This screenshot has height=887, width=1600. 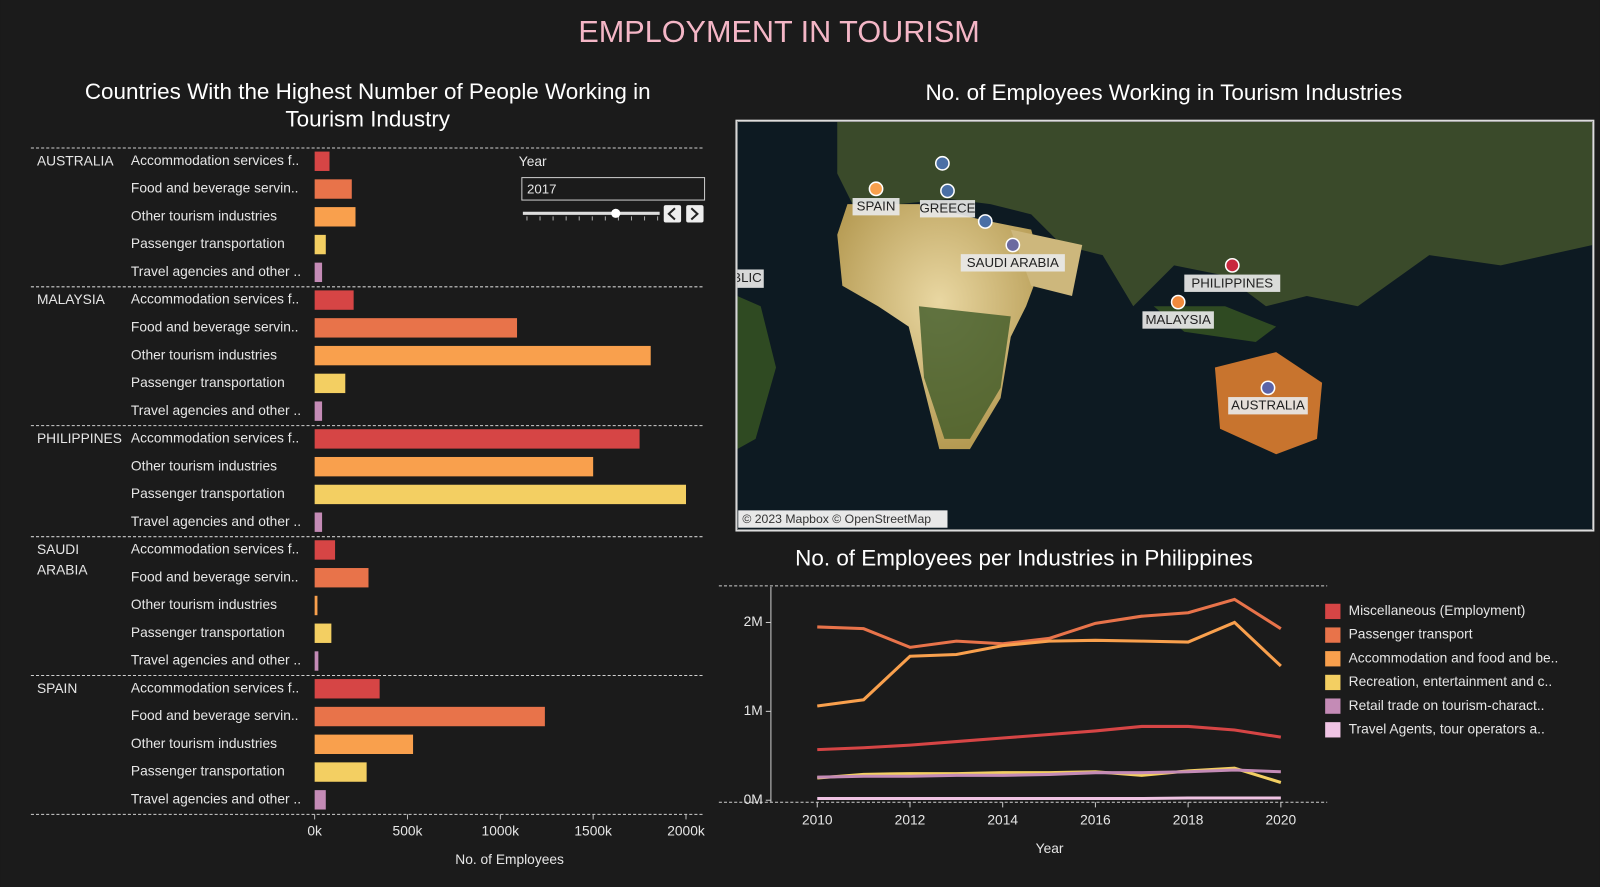 I want to click on country-label: PHILIPPINES, so click(x=79, y=438).